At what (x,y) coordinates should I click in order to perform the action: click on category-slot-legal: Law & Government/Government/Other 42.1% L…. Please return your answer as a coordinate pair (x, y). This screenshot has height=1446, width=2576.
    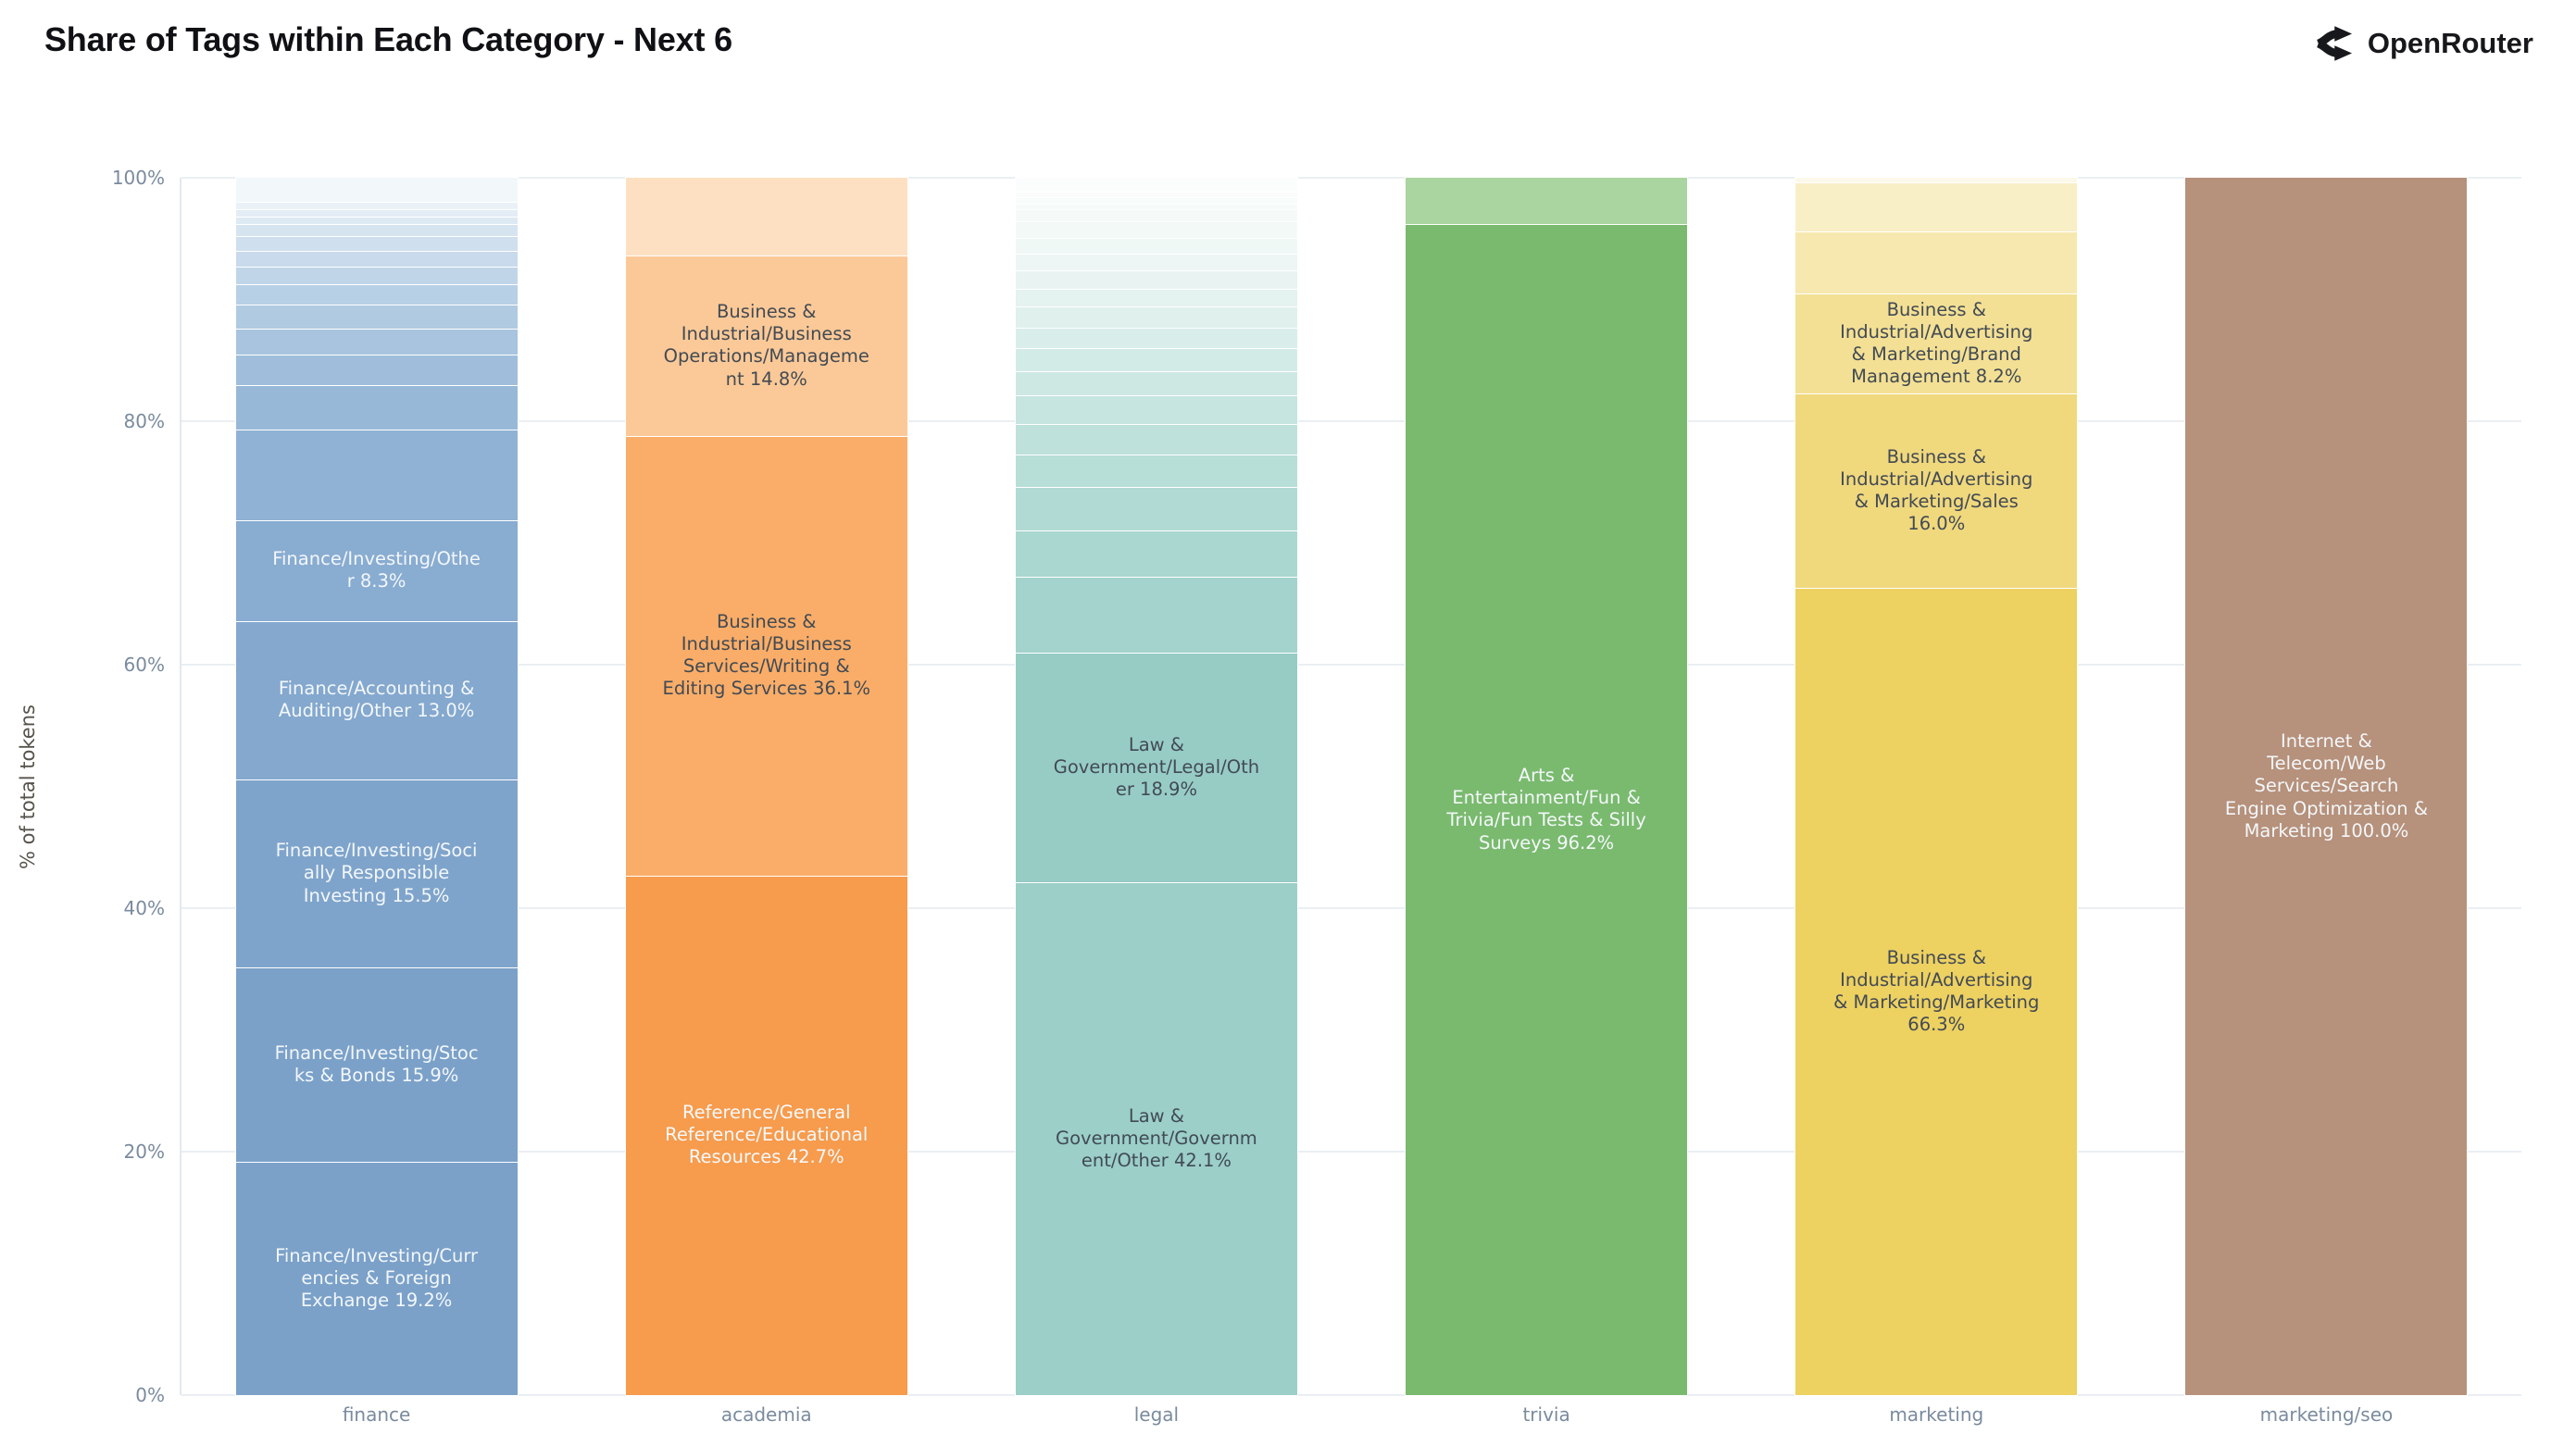
    Looking at the image, I should click on (1156, 801).